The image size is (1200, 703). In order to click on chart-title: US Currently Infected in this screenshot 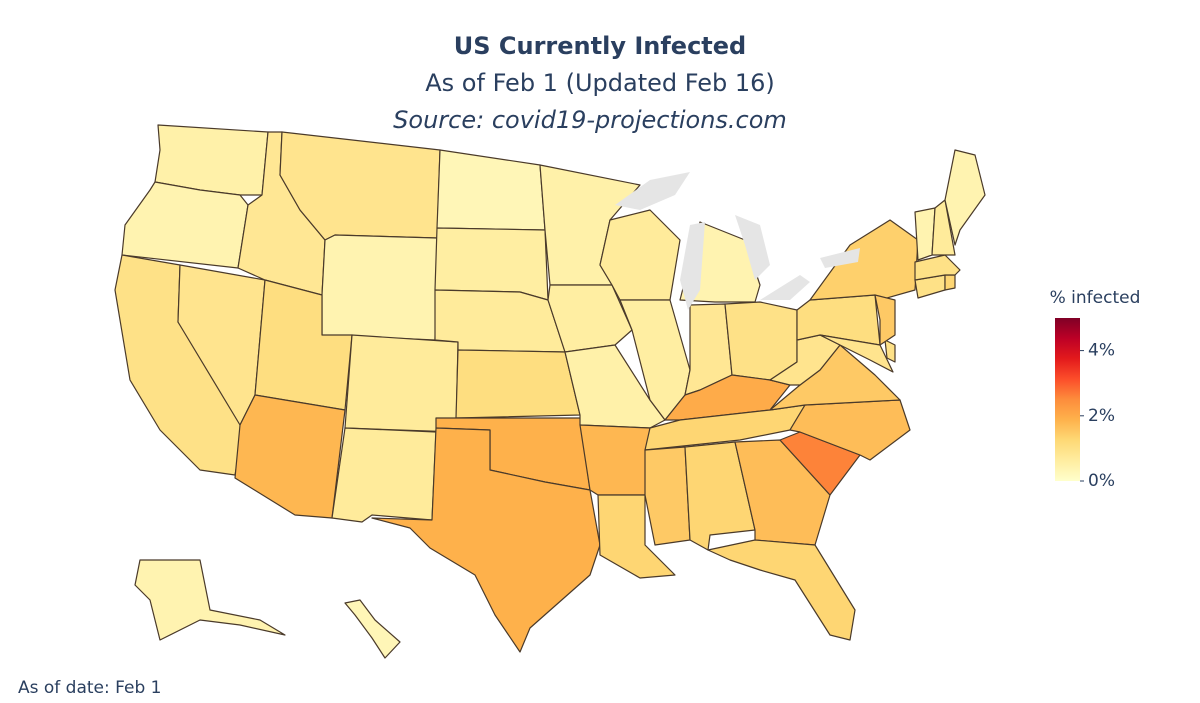, I will do `click(600, 46)`.